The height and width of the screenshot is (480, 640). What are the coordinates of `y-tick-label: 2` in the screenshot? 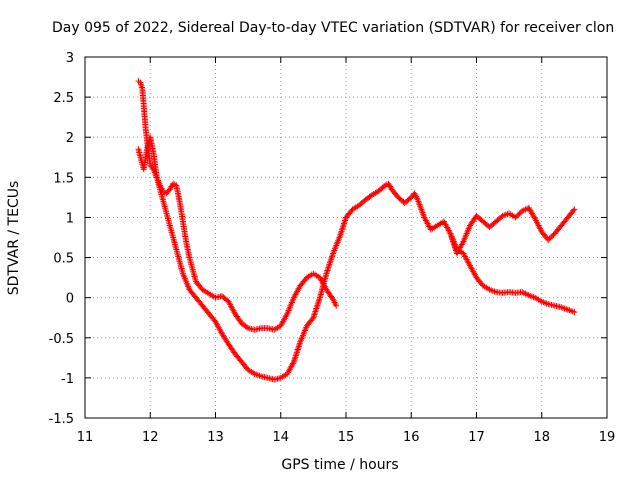 It's located at (70, 138).